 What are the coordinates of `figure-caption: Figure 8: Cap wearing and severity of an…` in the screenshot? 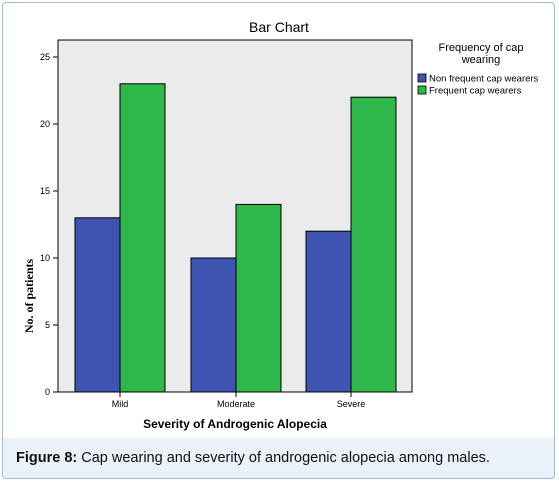 It's located at (253, 458).